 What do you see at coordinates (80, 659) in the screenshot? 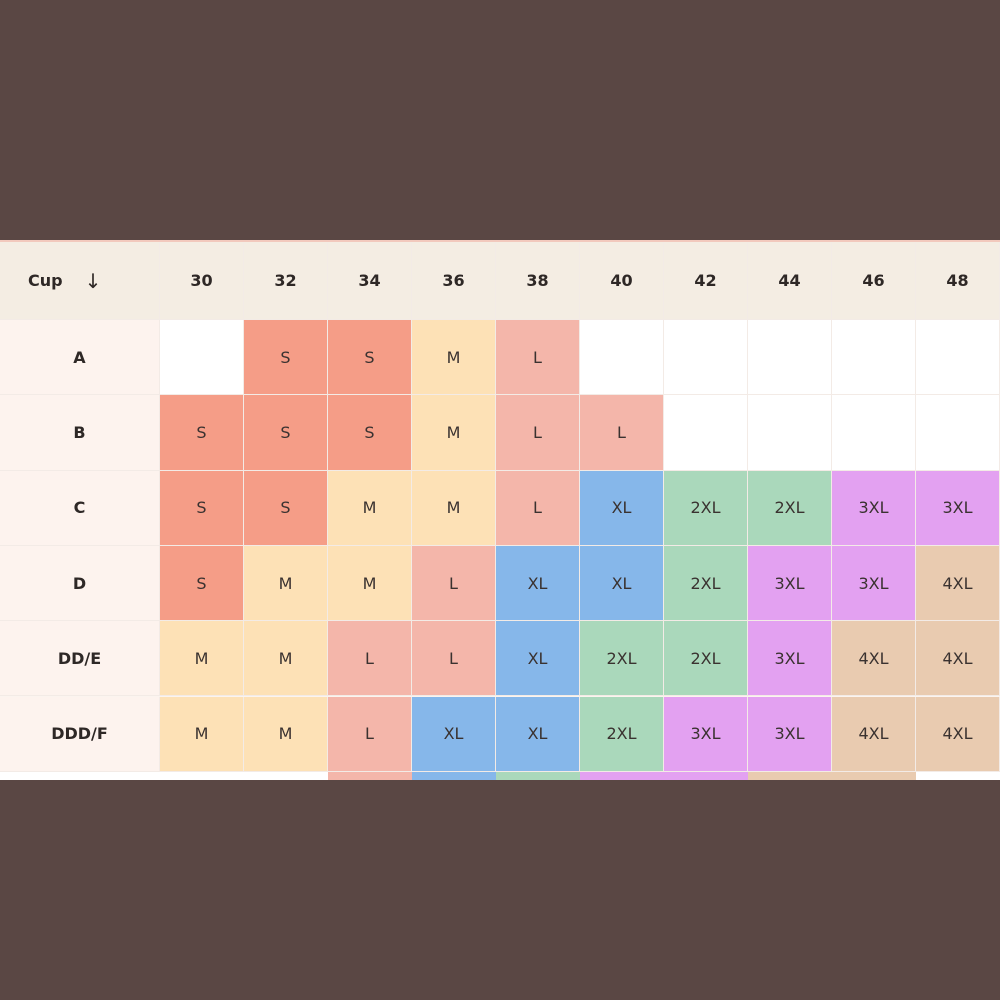
I see `cup-header: DD/E` at bounding box center [80, 659].